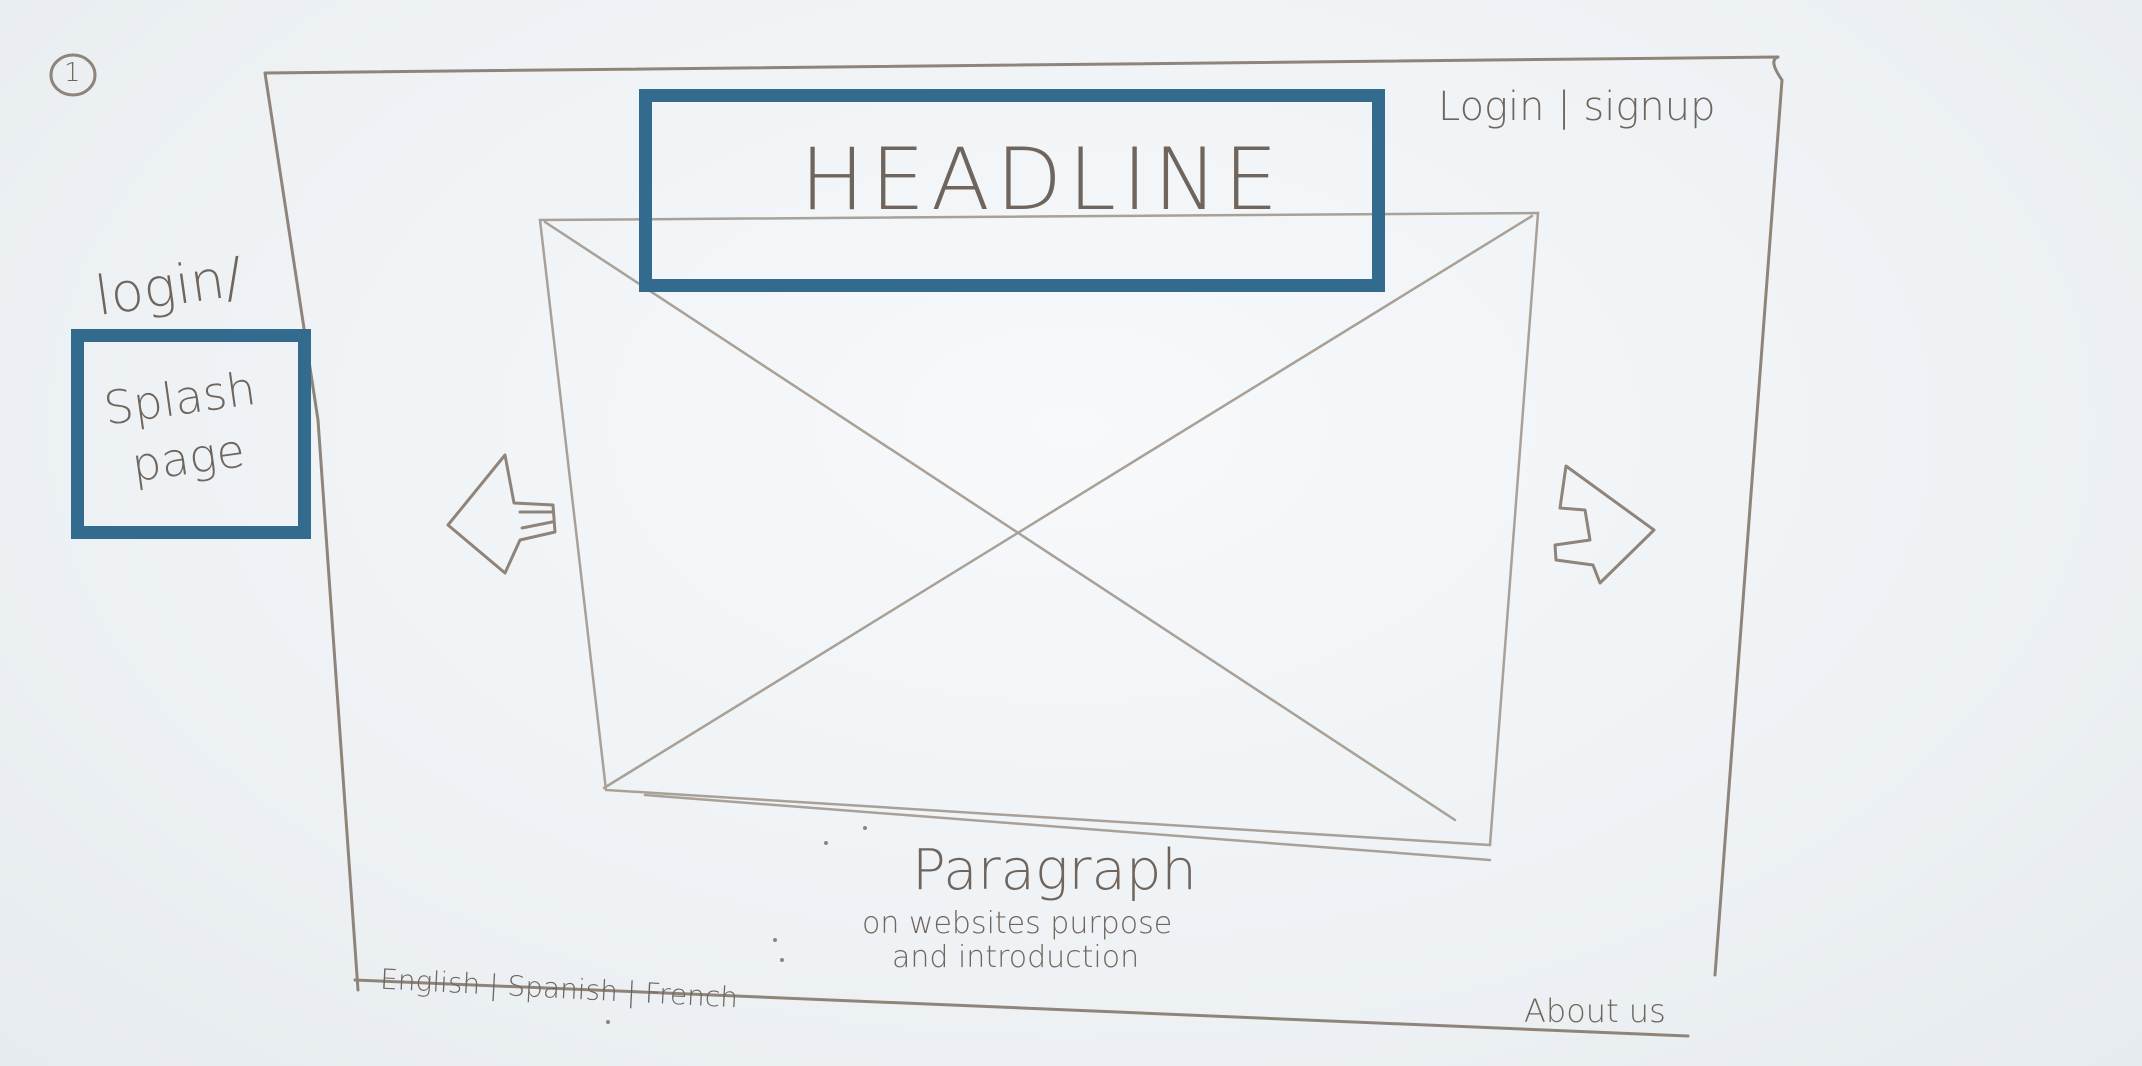 The height and width of the screenshot is (1066, 2142). Describe the element at coordinates (1054, 870) in the screenshot. I see `paragraph-title: Paragraph` at that location.